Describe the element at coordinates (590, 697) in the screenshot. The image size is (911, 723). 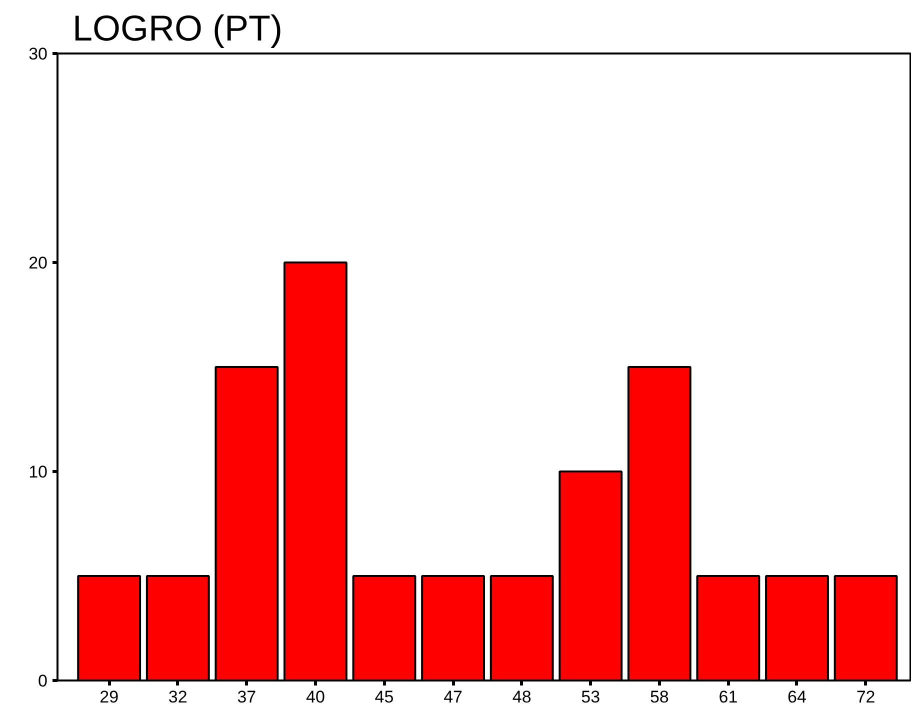
I see `x-tick-label: 53` at that location.